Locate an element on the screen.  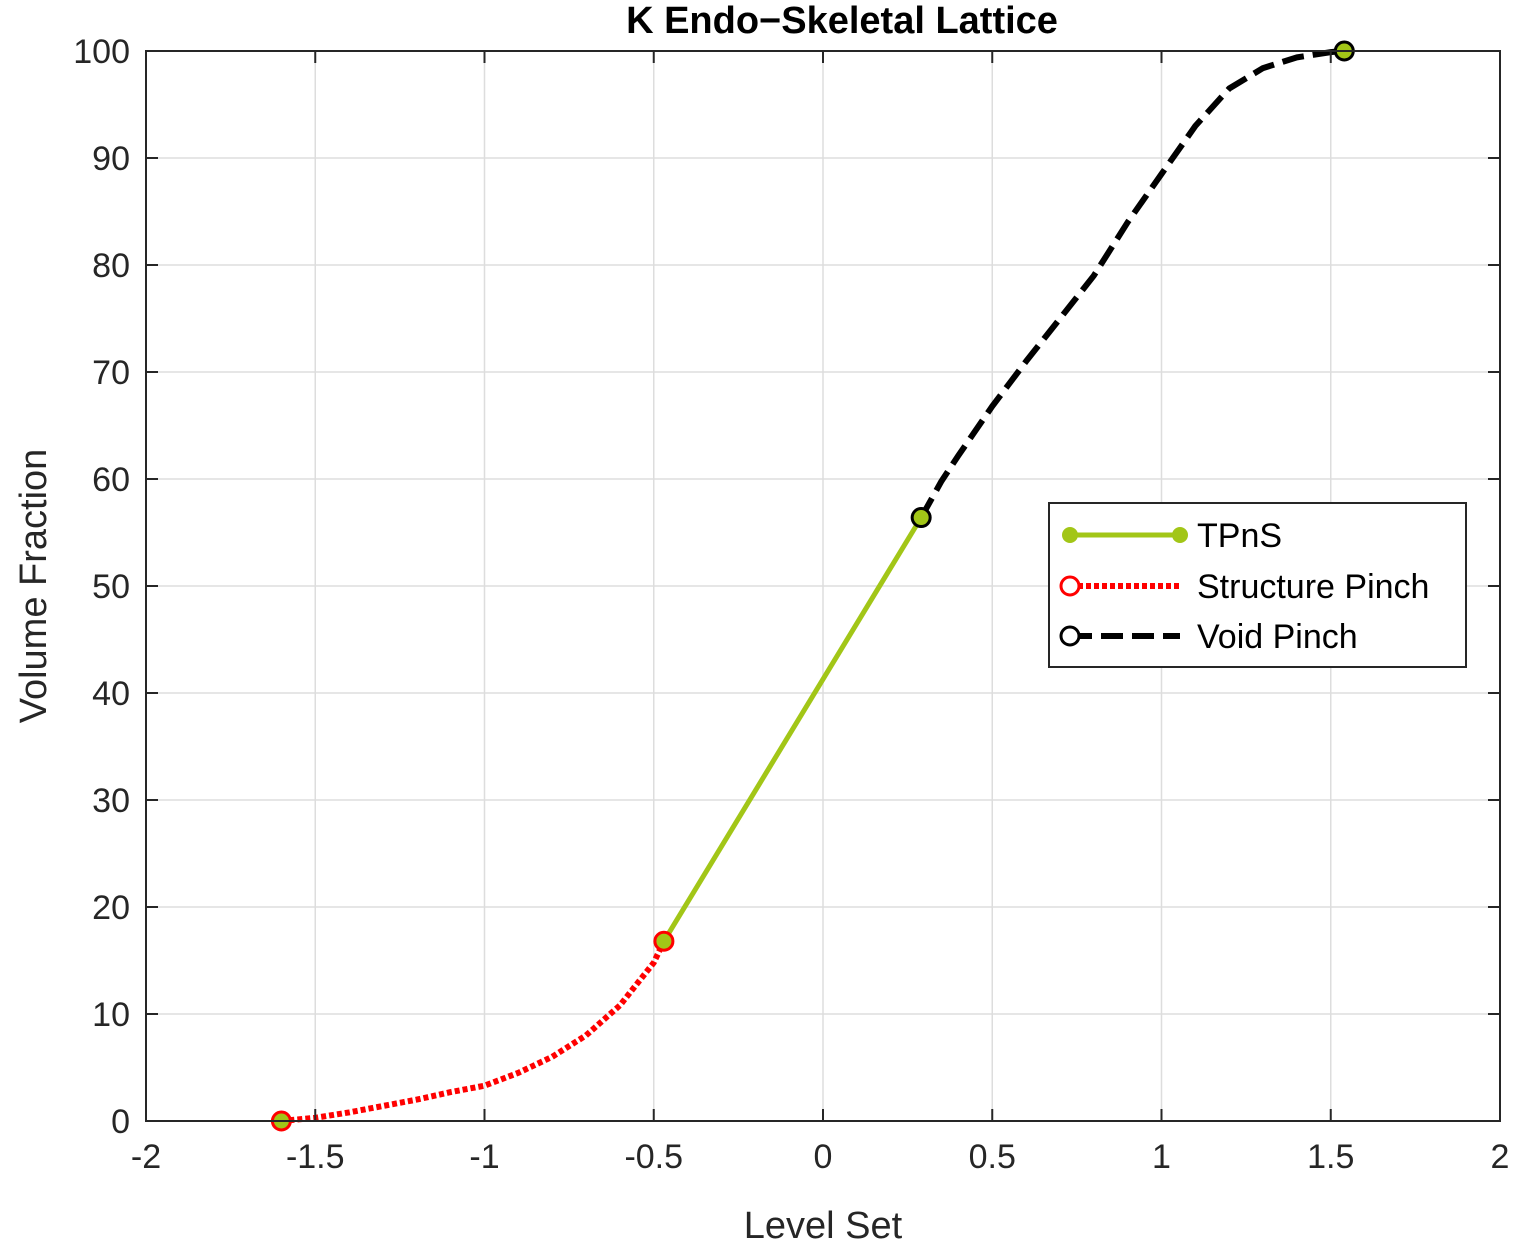
legend-items: TPnS Structure Pinch Void Pinch is located at coordinates (1244, 586).